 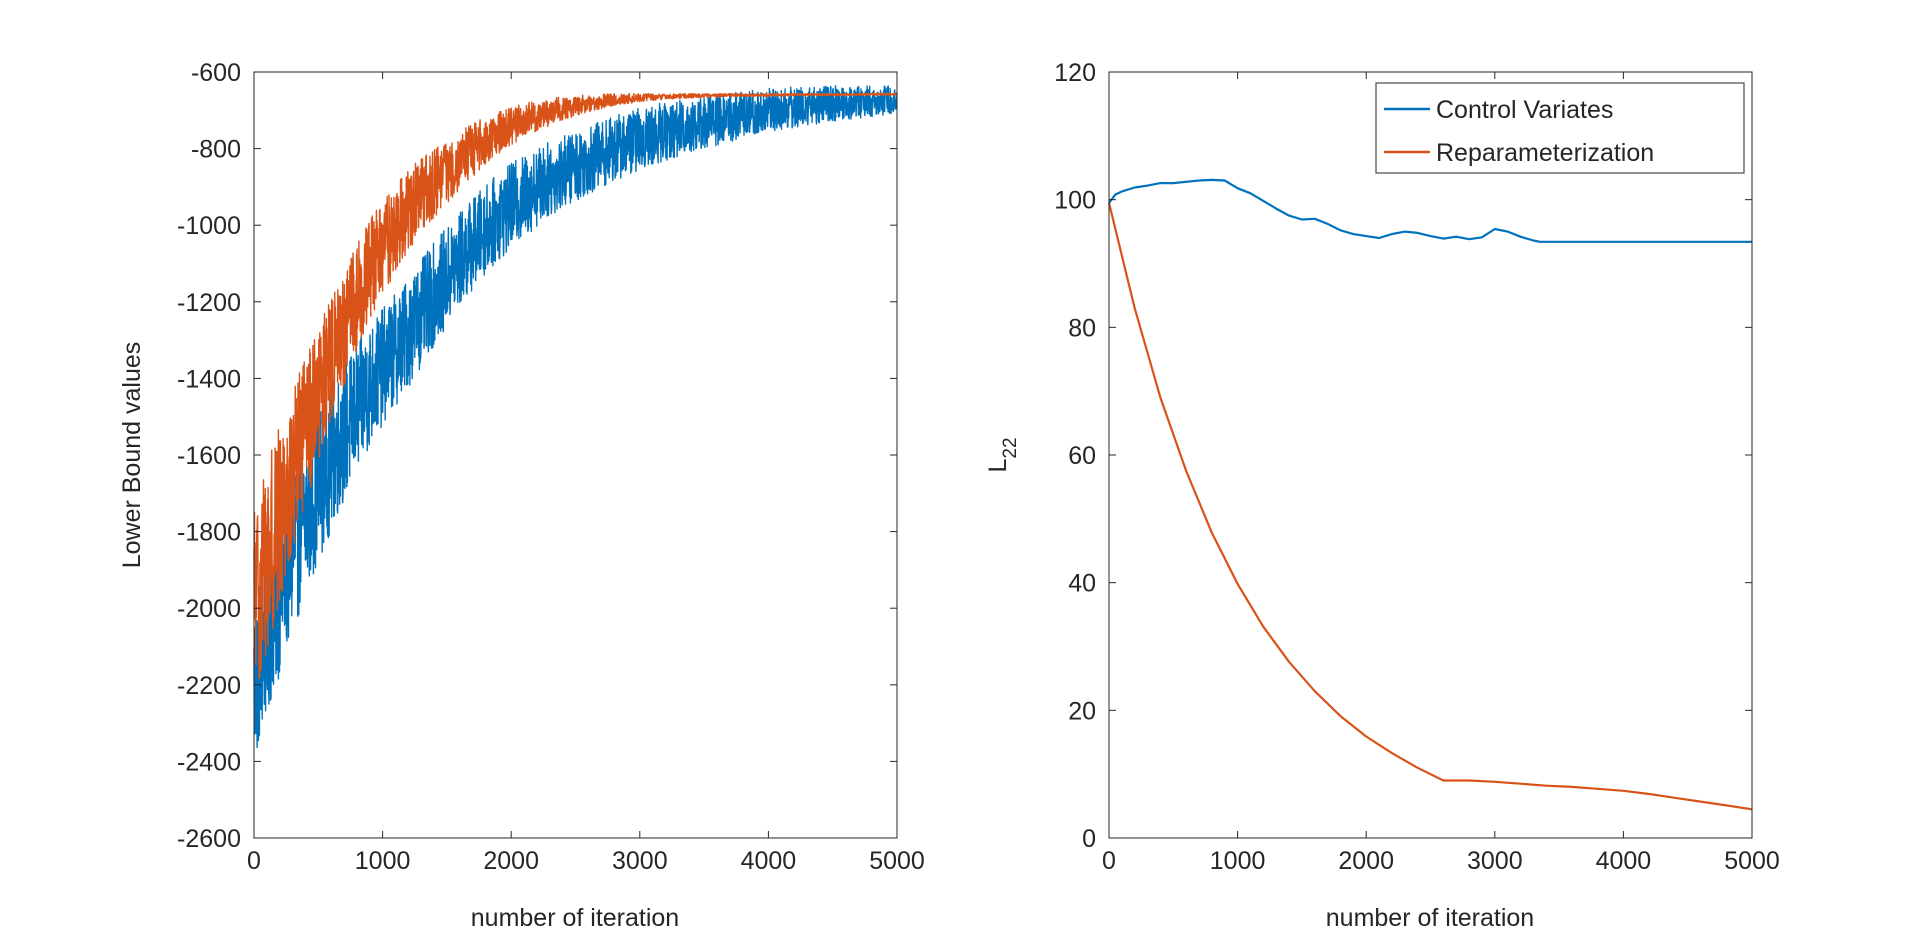 I want to click on lower-bound-y-tick-label: -1000, so click(x=209, y=226).